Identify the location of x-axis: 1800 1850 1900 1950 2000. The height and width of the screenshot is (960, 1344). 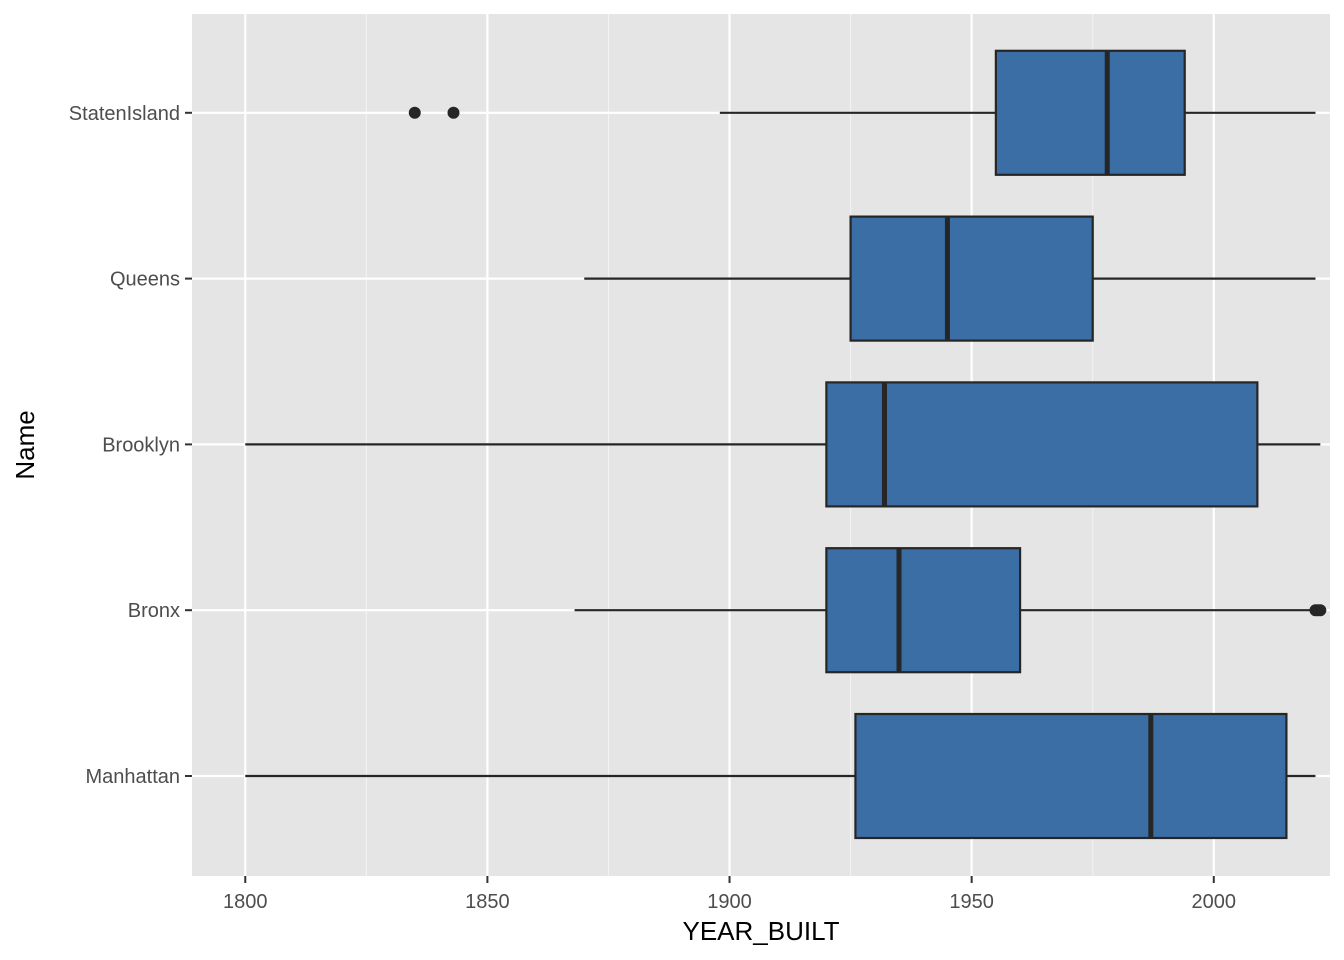
(729, 894).